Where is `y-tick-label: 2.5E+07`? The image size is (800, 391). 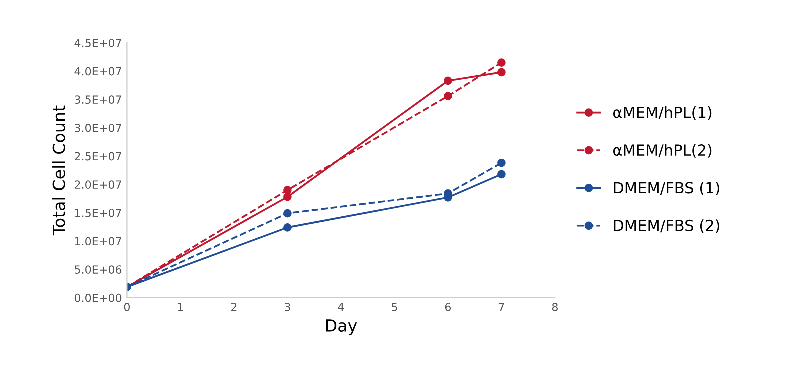
y-tick-label: 2.5E+07 is located at coordinates (98, 156).